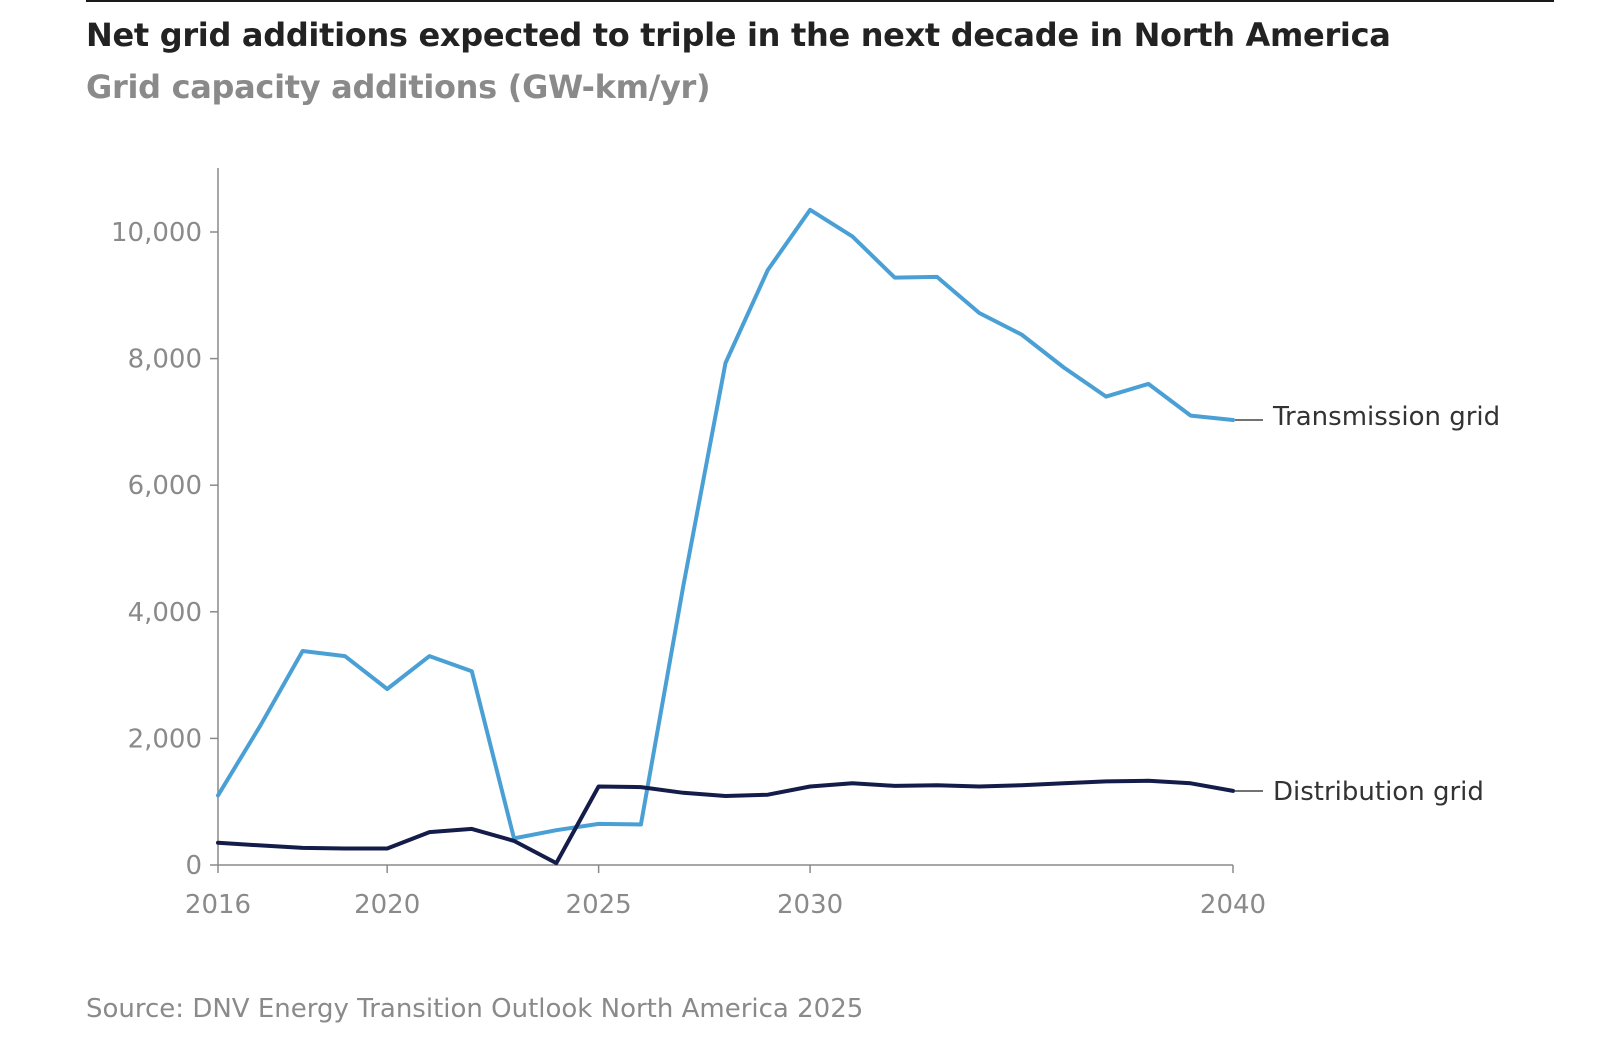 Image resolution: width=1600 pixels, height=1043 pixels. I want to click on y-tick-label: 2,000, so click(165, 739).